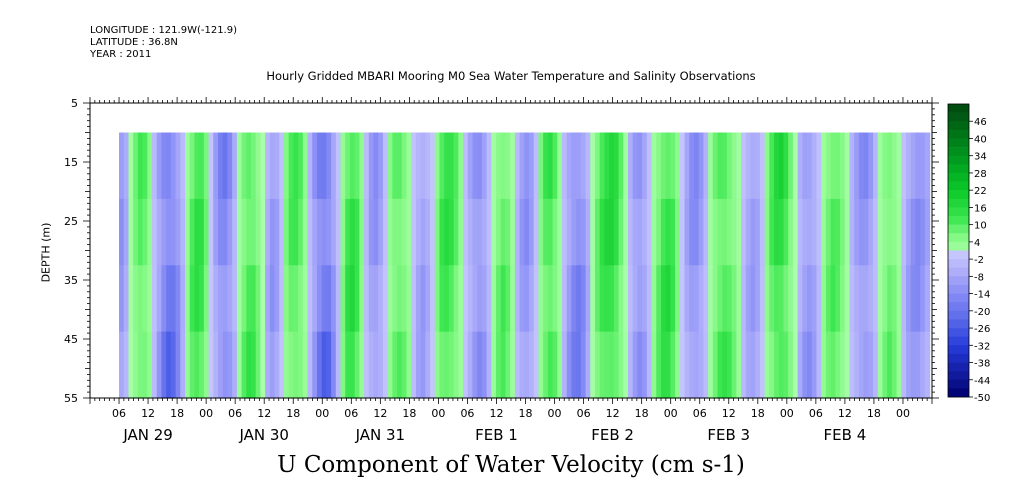 The image size is (1009, 504). Describe the element at coordinates (982, 312) in the screenshot. I see `colorbar-label: -20` at that location.